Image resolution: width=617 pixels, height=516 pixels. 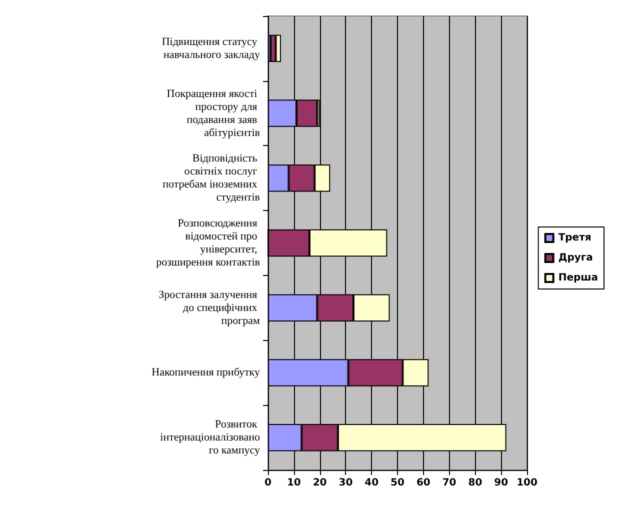 I want to click on legend-label: Друга, so click(x=575, y=258).